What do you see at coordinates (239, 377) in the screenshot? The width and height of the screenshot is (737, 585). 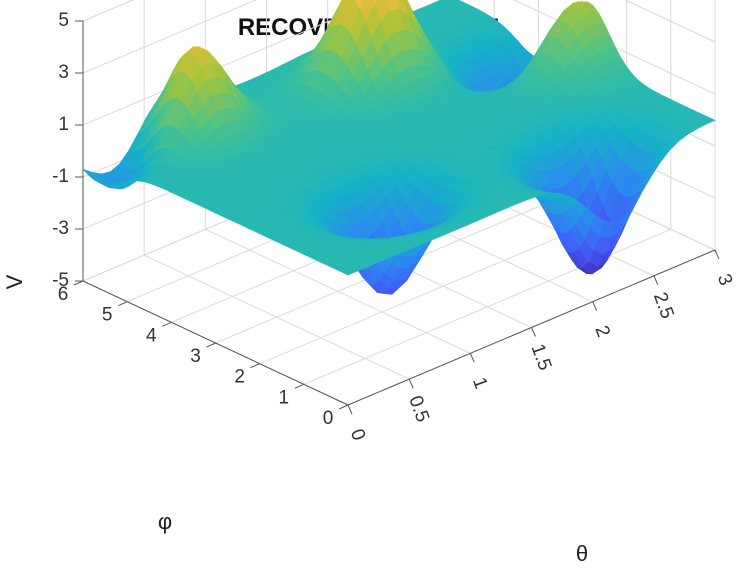 I see `y-tick-label: 2` at bounding box center [239, 377].